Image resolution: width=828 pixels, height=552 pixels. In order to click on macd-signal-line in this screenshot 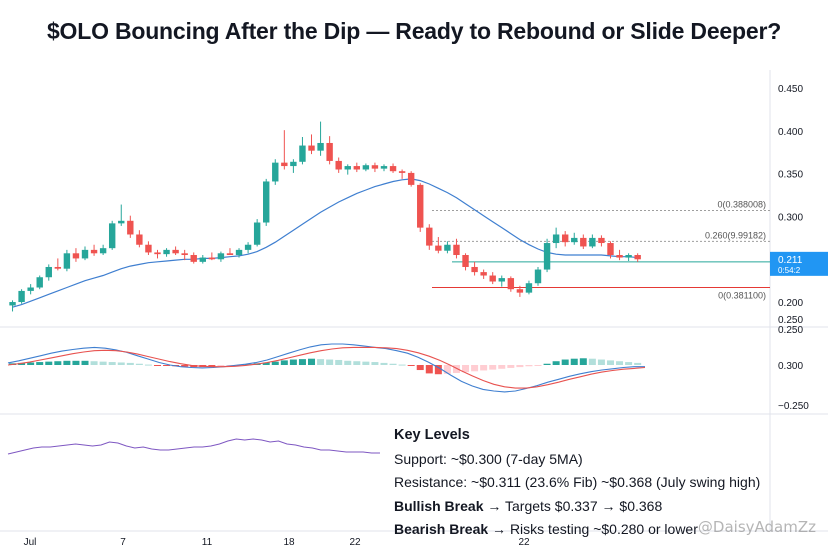, I will do `click(326, 367)`.